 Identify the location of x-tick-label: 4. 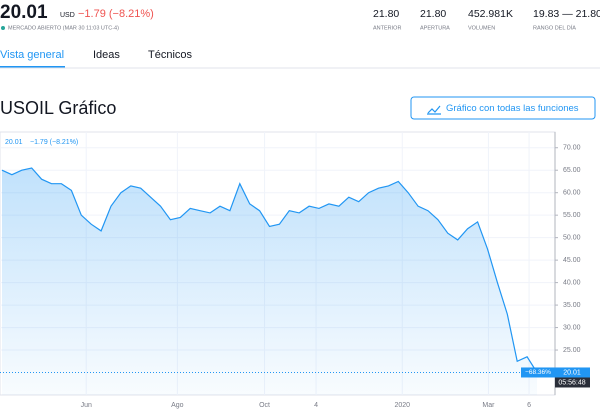
(316, 405).